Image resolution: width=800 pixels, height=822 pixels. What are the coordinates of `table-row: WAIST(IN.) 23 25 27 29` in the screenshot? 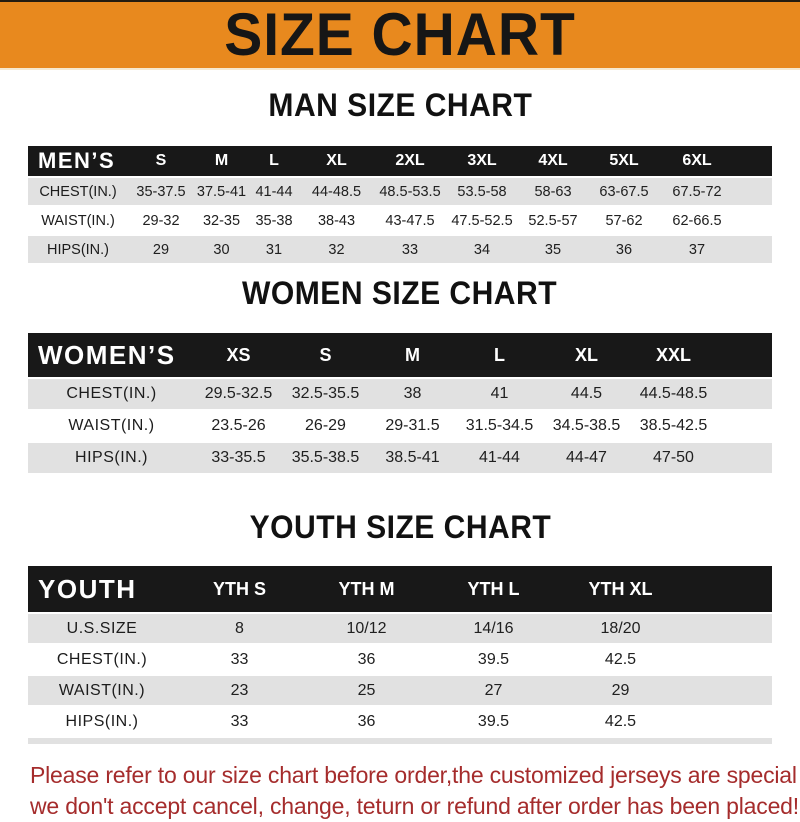 It's located at (400, 690).